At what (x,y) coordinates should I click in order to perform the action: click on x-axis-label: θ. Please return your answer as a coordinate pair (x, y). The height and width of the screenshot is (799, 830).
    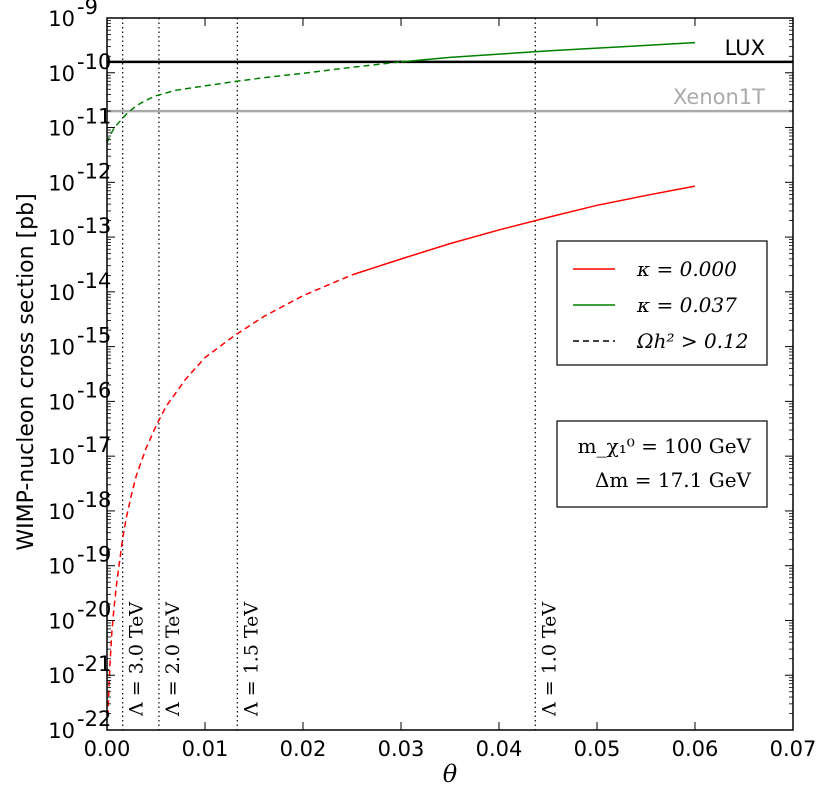
    Looking at the image, I should click on (450, 774).